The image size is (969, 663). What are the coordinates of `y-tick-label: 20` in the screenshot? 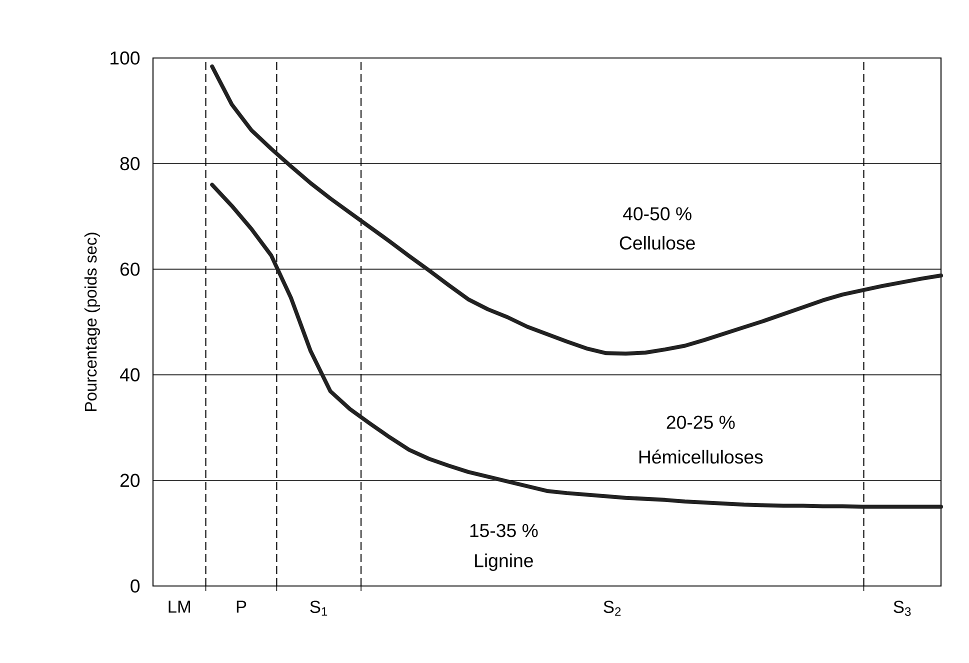 It's located at (130, 481).